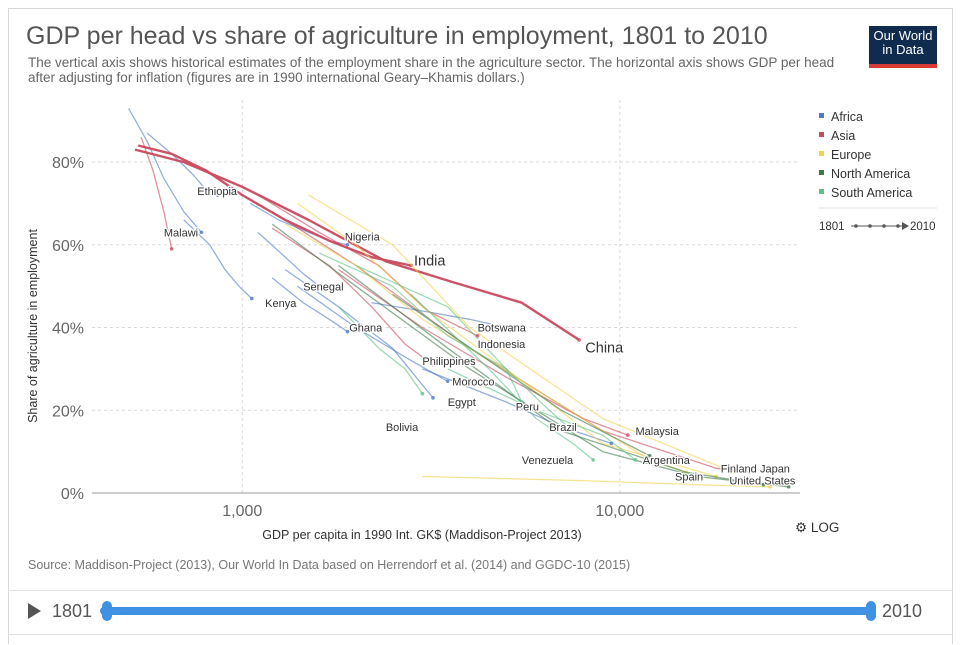 The height and width of the screenshot is (645, 963). Describe the element at coordinates (762, 482) in the screenshot. I see `series-label: United States` at that location.